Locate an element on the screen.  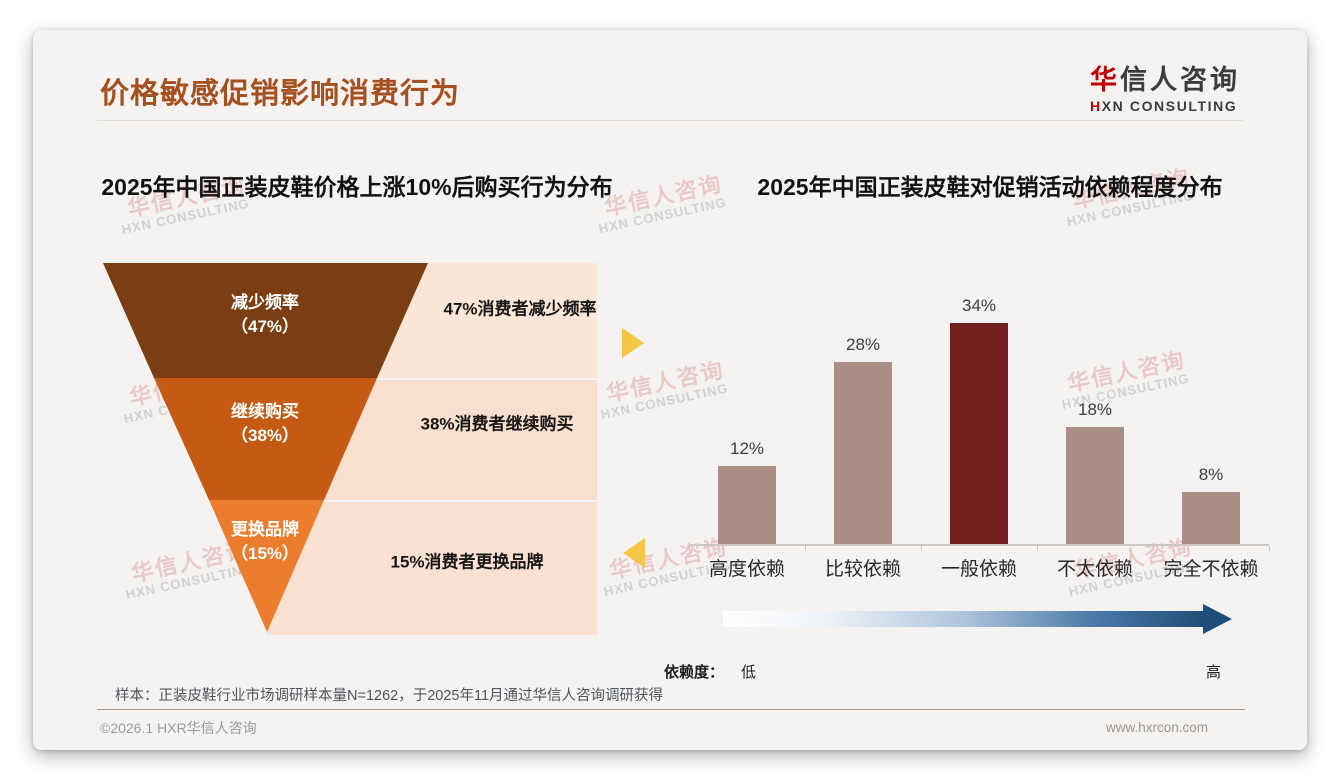
bar-chart: 12% 28% 34% 18% 8% is located at coordinates (979, 412).